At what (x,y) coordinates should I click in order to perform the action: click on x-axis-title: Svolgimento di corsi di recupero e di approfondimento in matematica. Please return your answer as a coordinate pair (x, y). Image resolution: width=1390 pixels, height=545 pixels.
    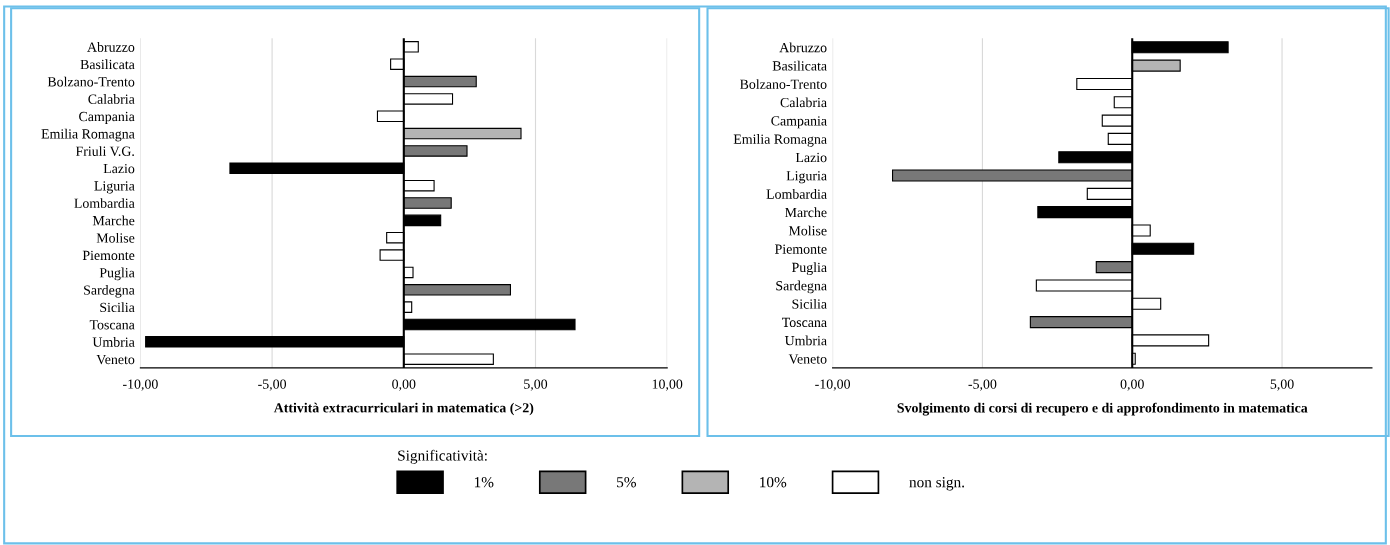
    Looking at the image, I should click on (1102, 409).